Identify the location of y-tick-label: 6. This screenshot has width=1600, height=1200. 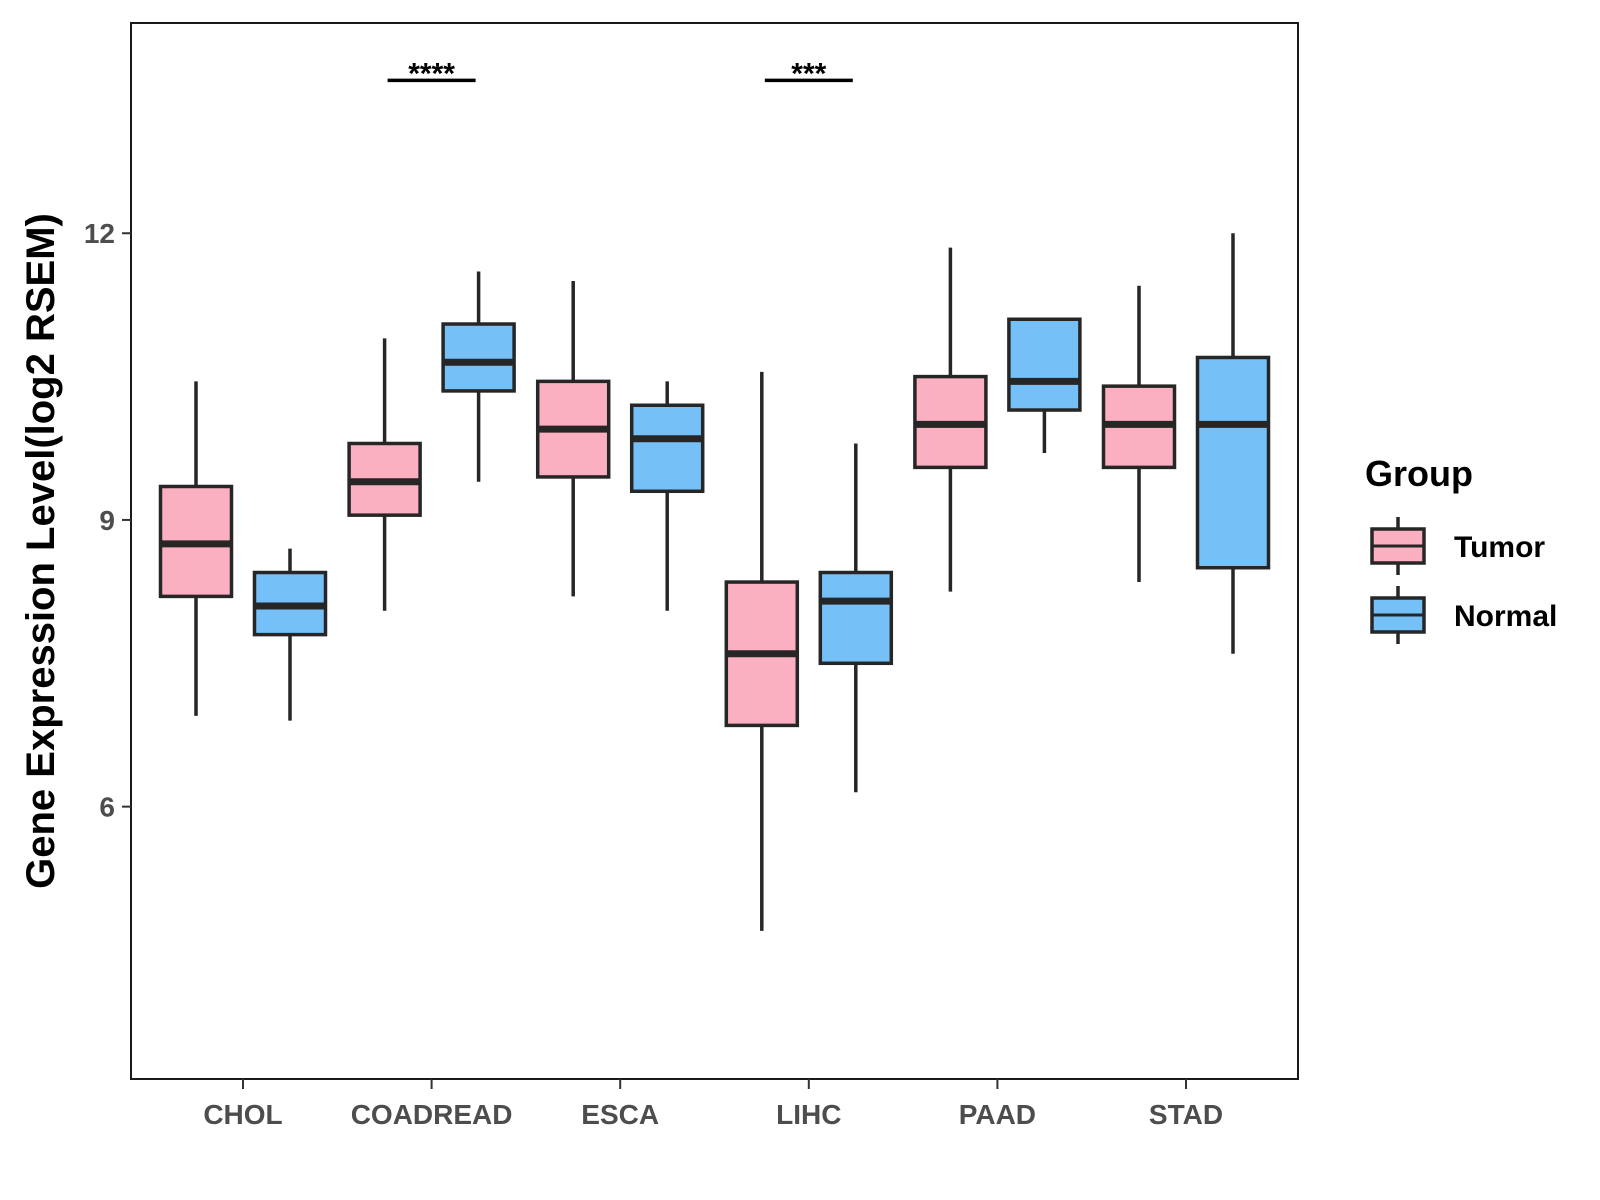
(107, 807).